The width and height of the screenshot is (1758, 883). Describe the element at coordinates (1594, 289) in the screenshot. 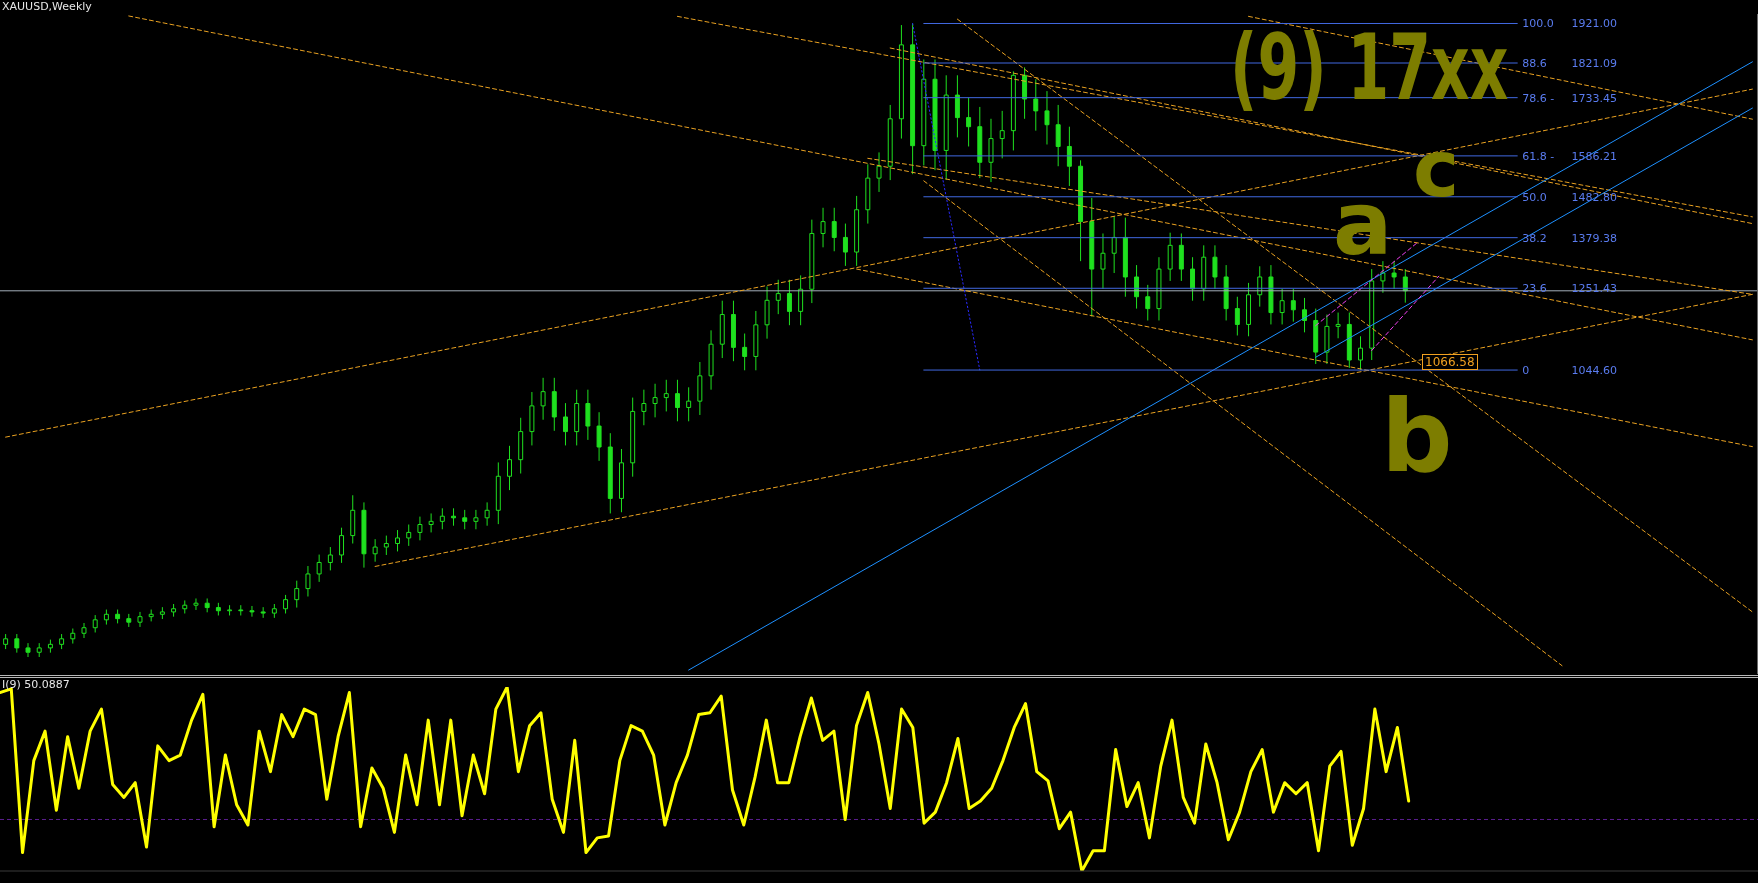

I see `y-tick-label: 1251.43` at that location.